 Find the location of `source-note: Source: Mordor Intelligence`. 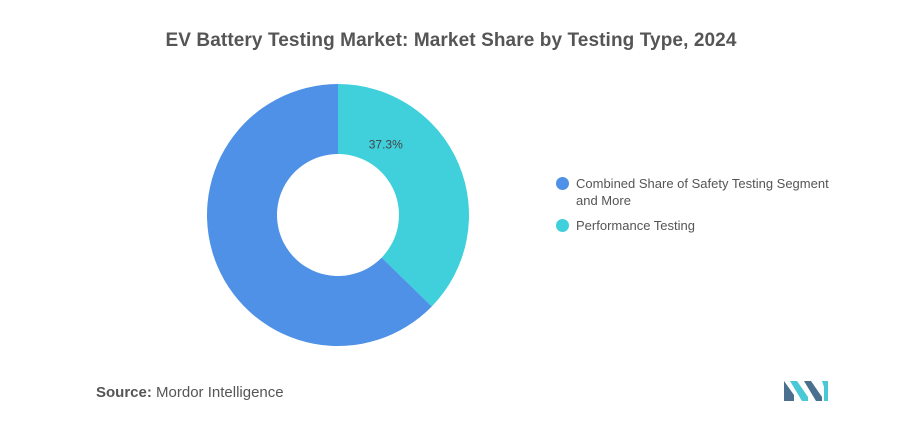

source-note: Source: Mordor Intelligence is located at coordinates (190, 392).